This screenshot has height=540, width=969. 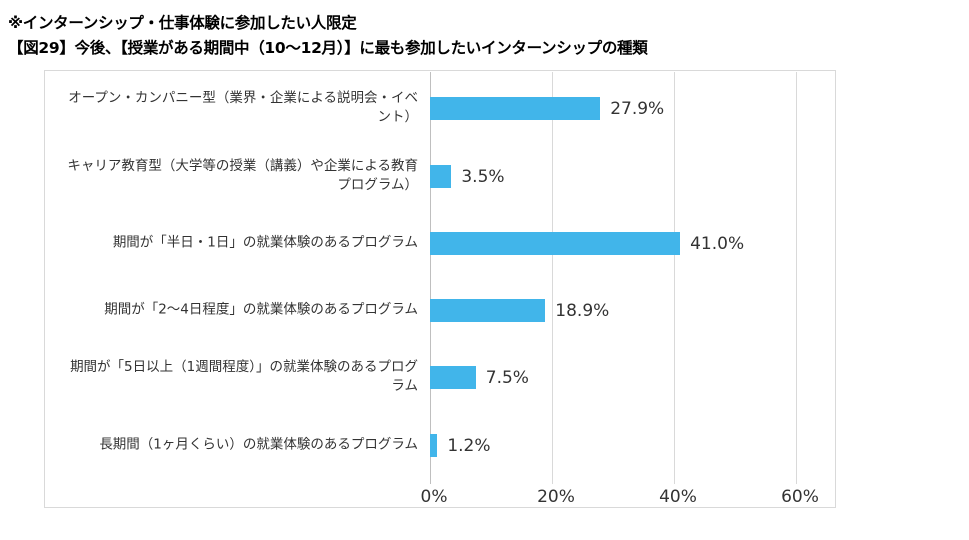 What do you see at coordinates (637, 109) in the screenshot?
I see `value-label: 27.9%` at bounding box center [637, 109].